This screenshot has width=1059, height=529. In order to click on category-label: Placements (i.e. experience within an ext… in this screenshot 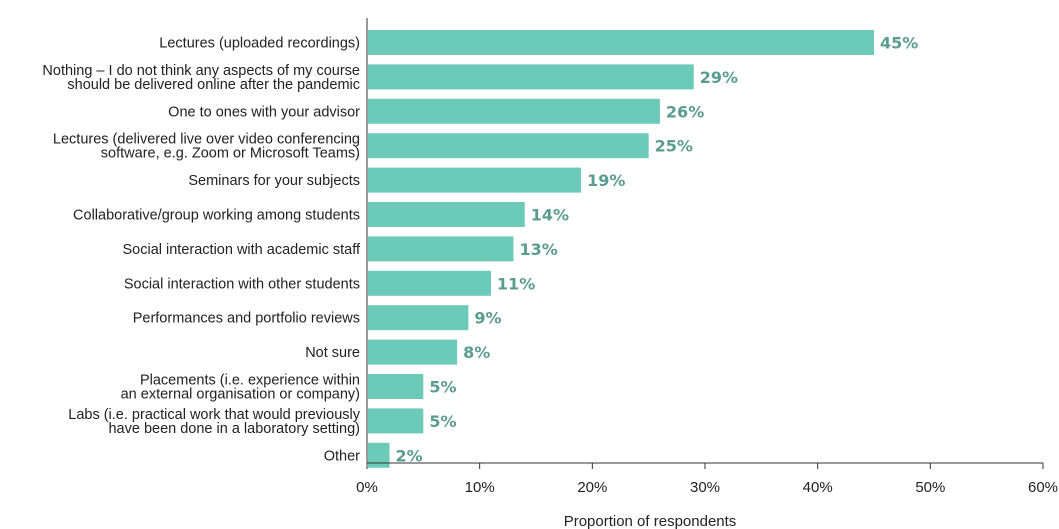, I will do `click(240, 388)`.